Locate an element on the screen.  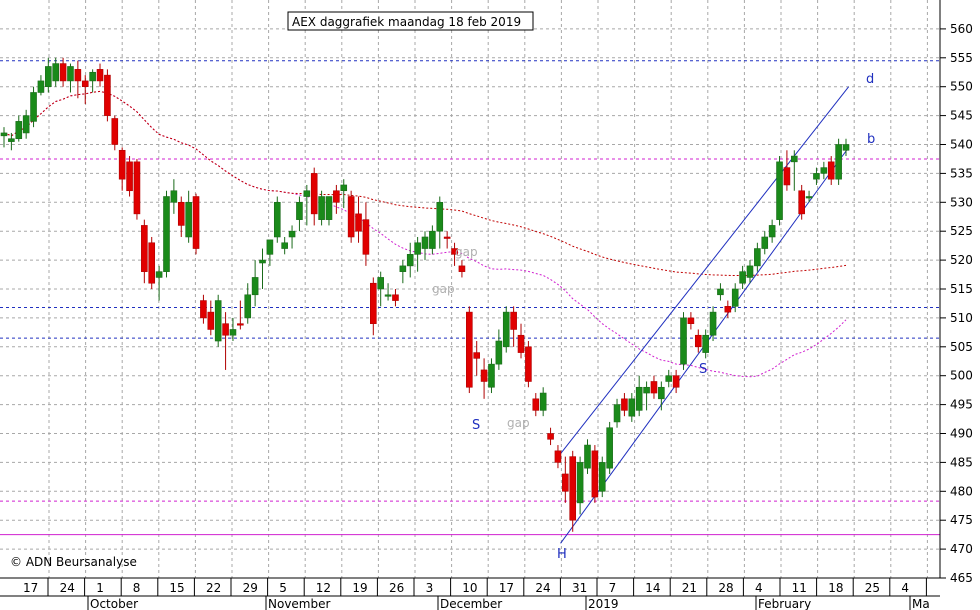
y-tick-label: 520 is located at coordinates (961, 260).